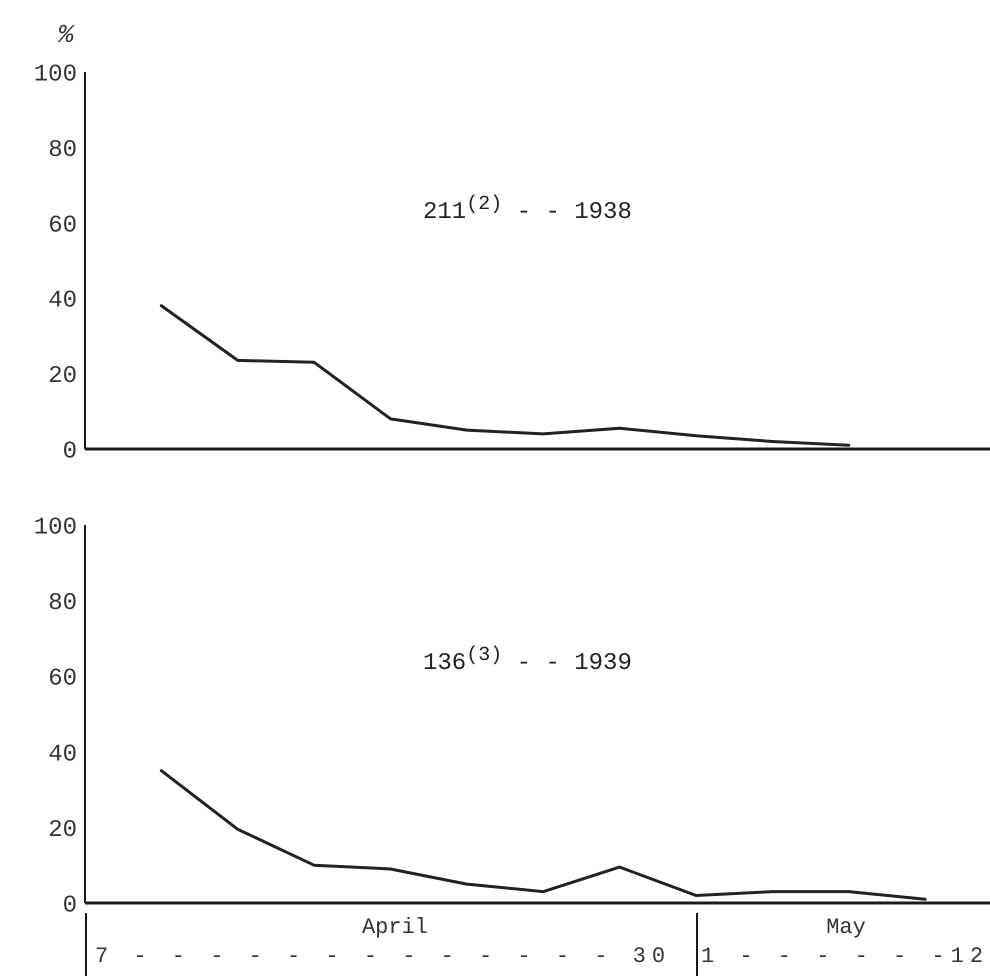 This screenshot has height=976, width=990. I want to click on text: April, so click(394, 927).